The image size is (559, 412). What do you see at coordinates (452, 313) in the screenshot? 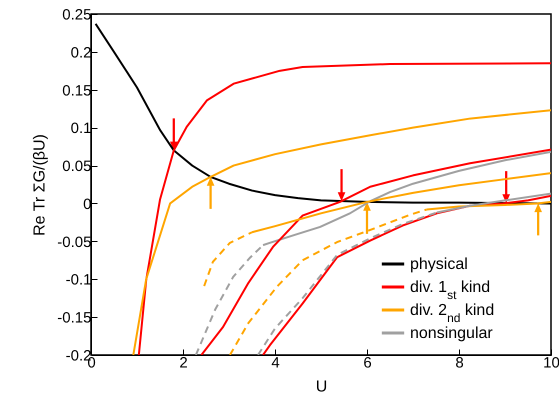
I see `legend-label: div. 2$_{nd}$ kind` at bounding box center [452, 313].